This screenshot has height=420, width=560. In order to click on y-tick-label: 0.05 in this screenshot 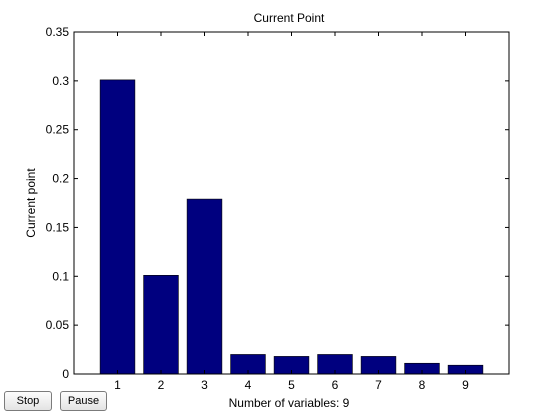, I will do `click(58, 325)`.